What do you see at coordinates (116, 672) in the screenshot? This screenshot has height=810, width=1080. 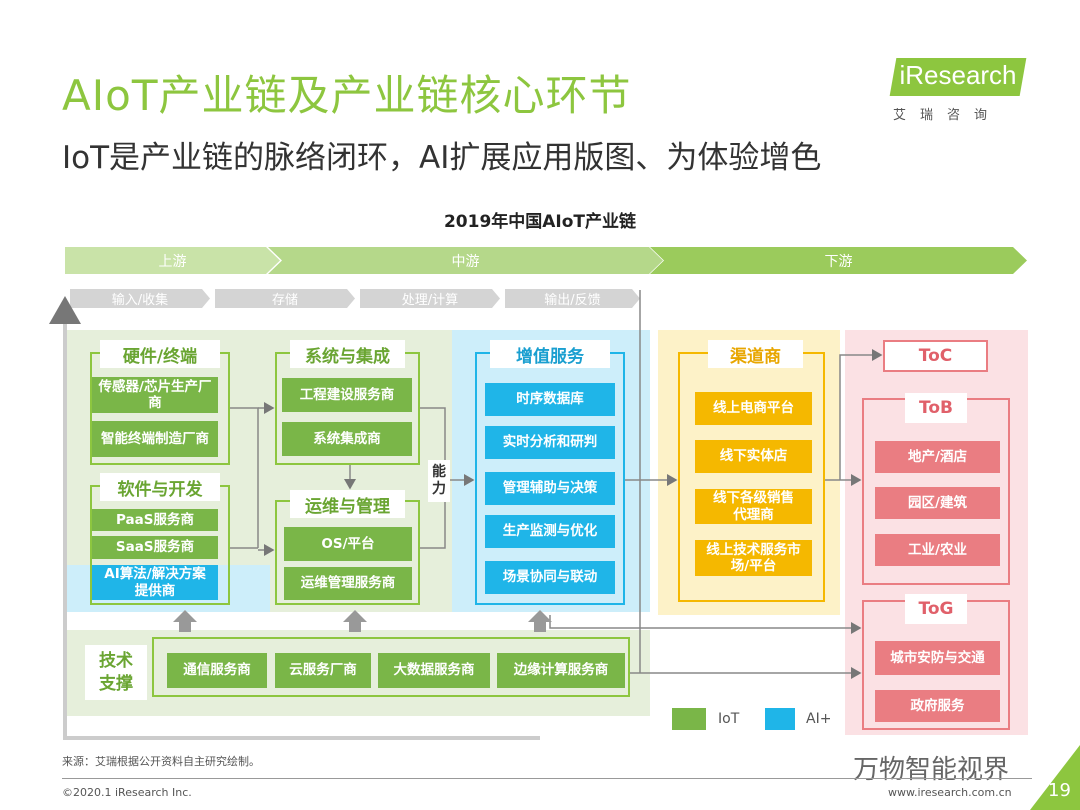 I see `tech-header: 技术支撑` at bounding box center [116, 672].